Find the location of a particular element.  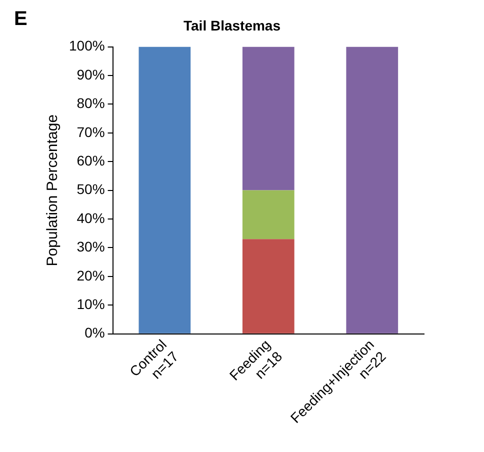

chart-title: Tail Blastemas is located at coordinates (232, 25).